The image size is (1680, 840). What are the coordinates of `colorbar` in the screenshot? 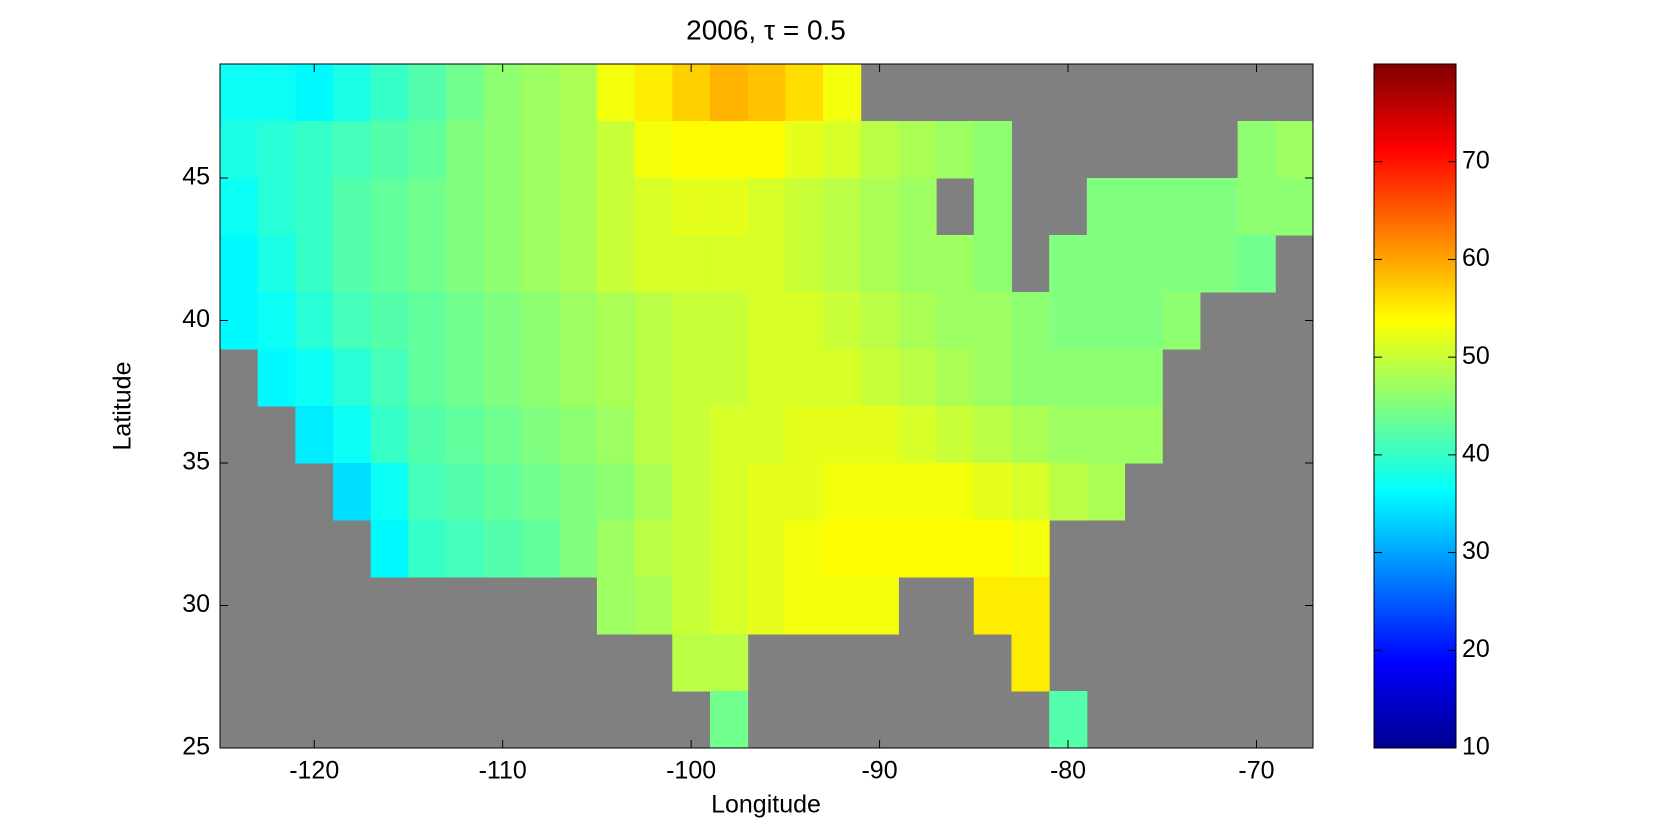 It's located at (1415, 406).